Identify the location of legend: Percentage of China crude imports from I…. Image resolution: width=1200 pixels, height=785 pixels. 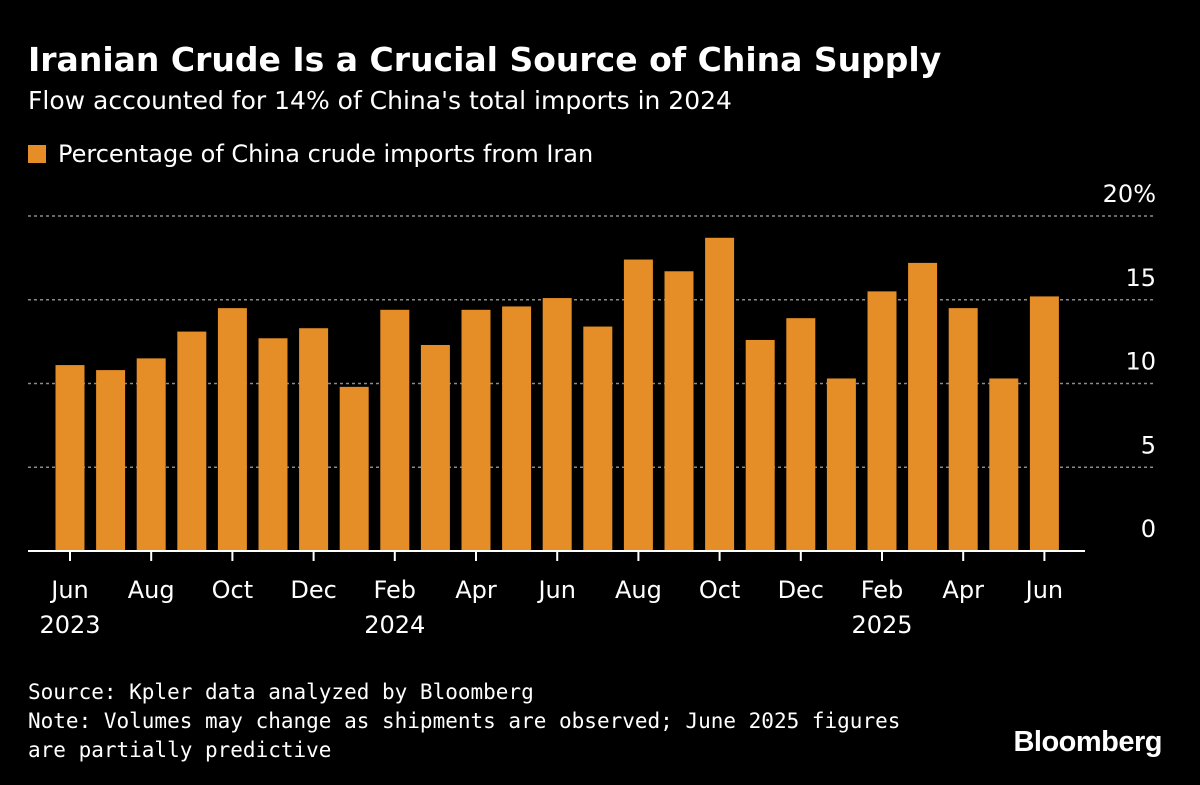
(310, 154).